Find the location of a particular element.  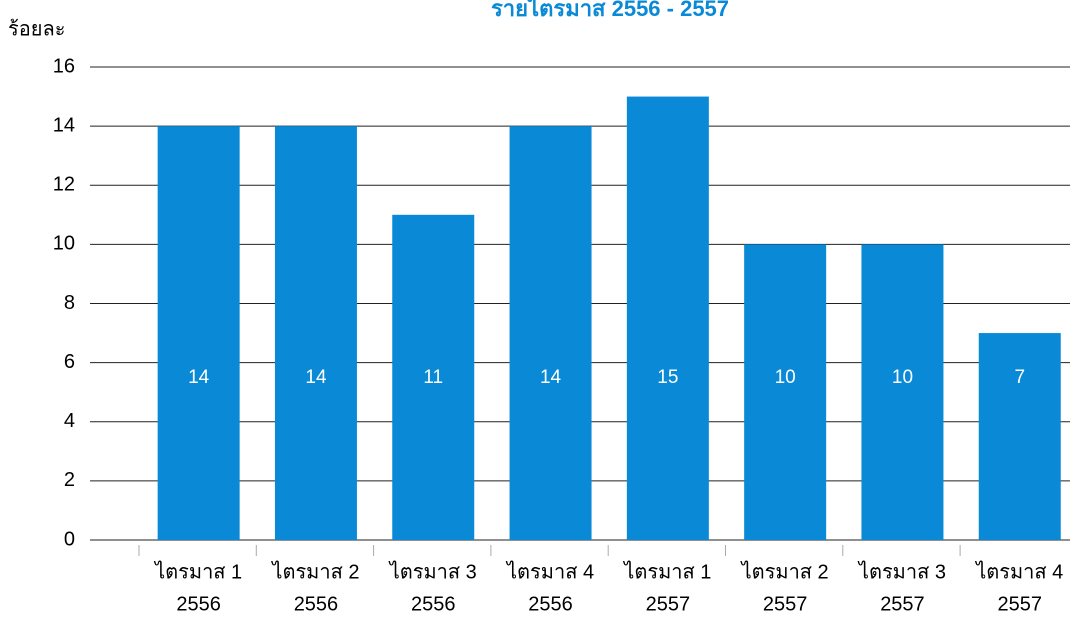

y-tick-label: 12 is located at coordinates (64, 185).